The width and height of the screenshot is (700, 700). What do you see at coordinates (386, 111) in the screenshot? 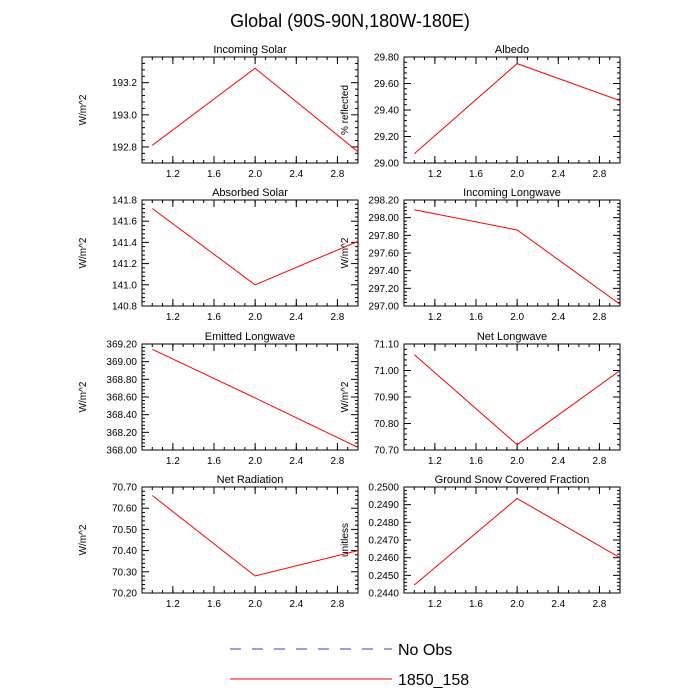
I see `y-tick-label: 29.40` at bounding box center [386, 111].